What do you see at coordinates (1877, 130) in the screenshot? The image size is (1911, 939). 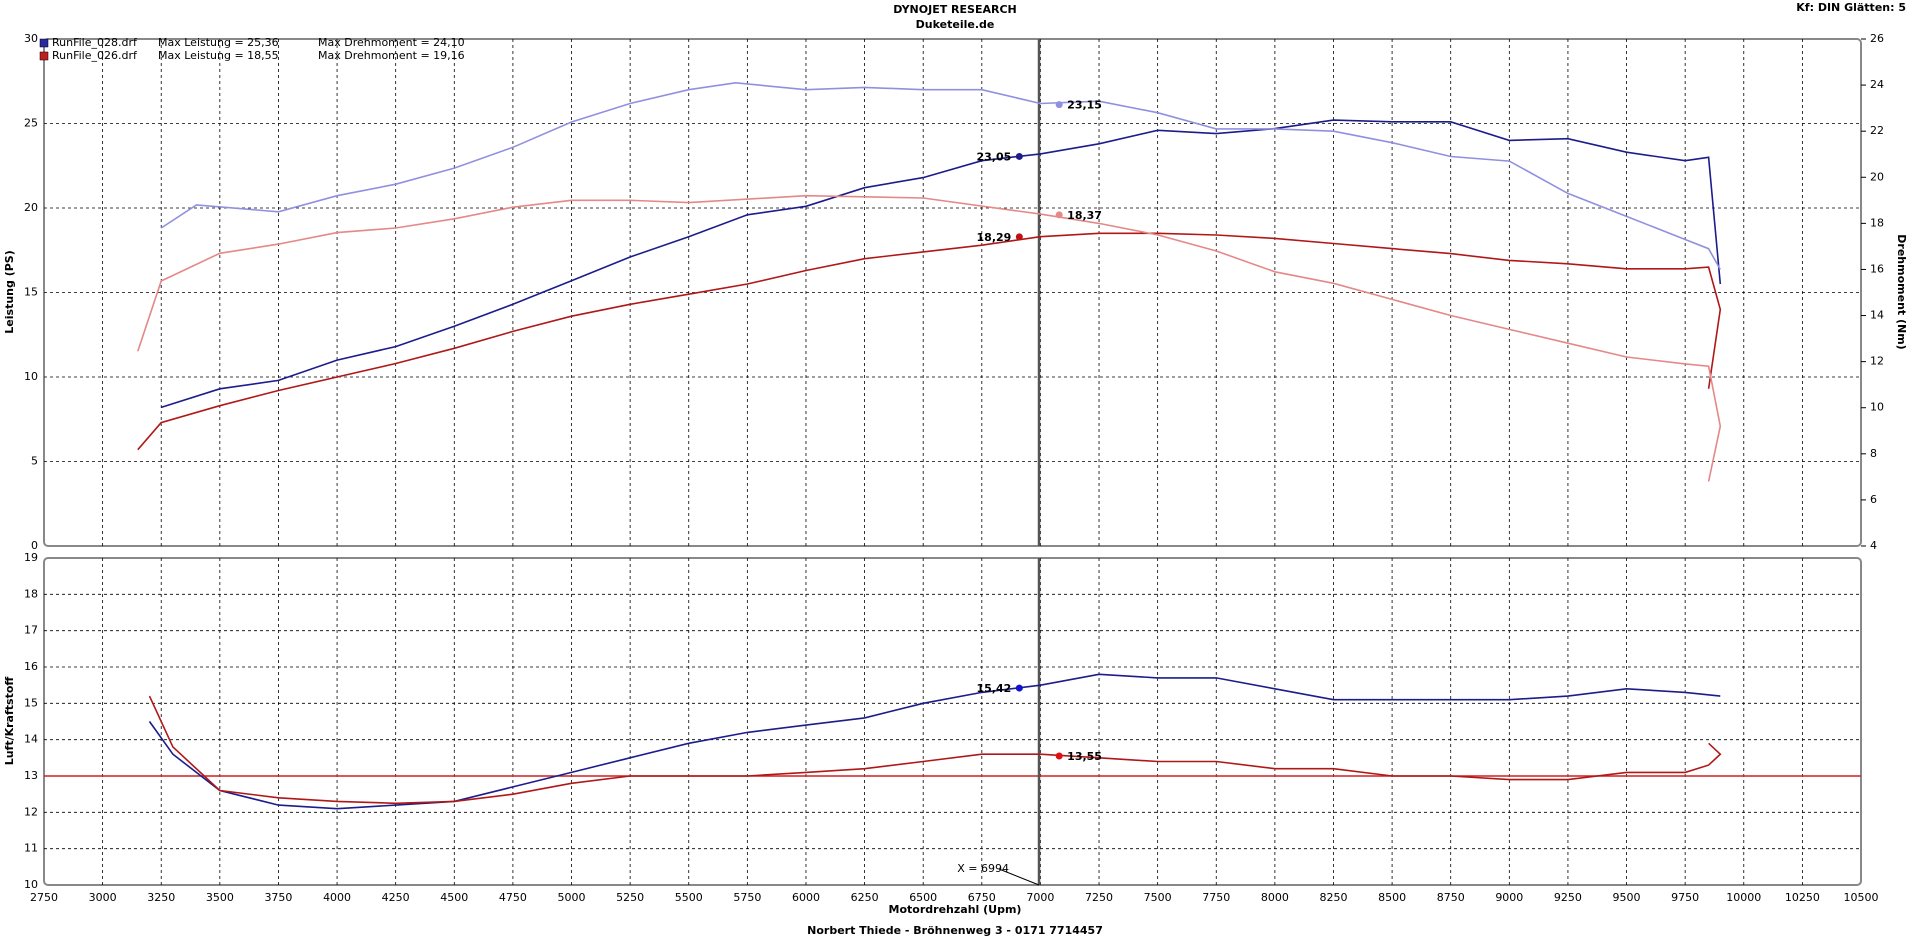 I see `y2-tick-label: 22` at bounding box center [1877, 130].